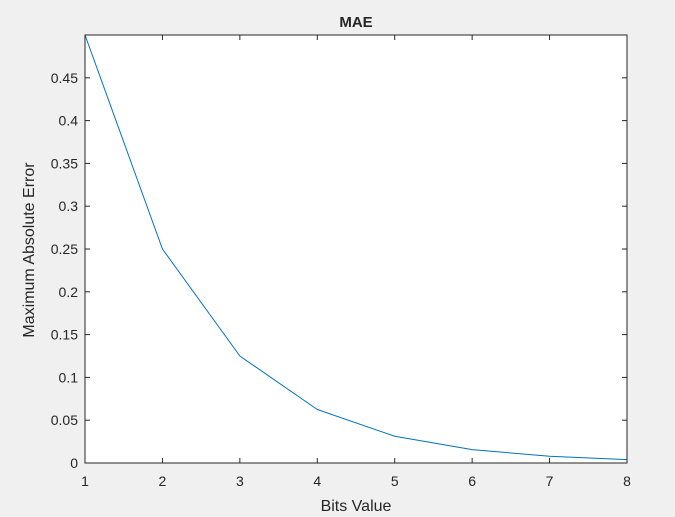 This screenshot has width=675, height=517. I want to click on y-tick-label: 0.25, so click(64, 249).